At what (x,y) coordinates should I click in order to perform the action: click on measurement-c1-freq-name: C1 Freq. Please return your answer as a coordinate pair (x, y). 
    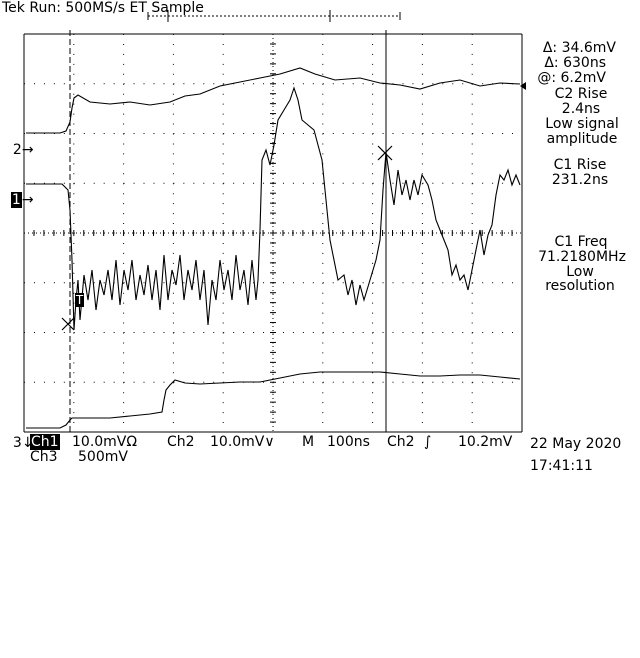
    Looking at the image, I should click on (581, 242).